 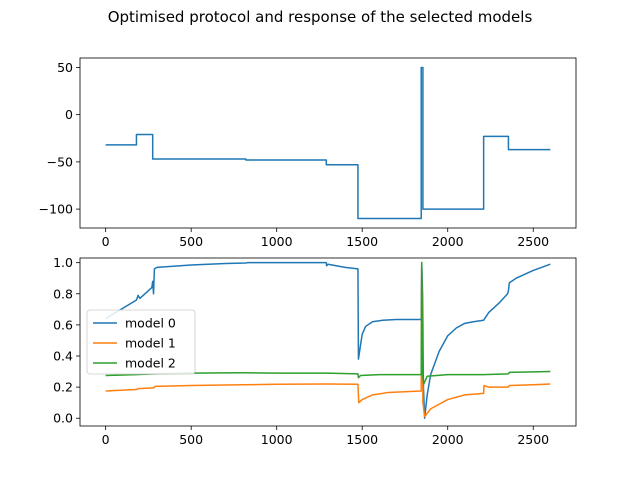 What do you see at coordinates (63, 262) in the screenshot?
I see `y-tick-label: 1.0` at bounding box center [63, 262].